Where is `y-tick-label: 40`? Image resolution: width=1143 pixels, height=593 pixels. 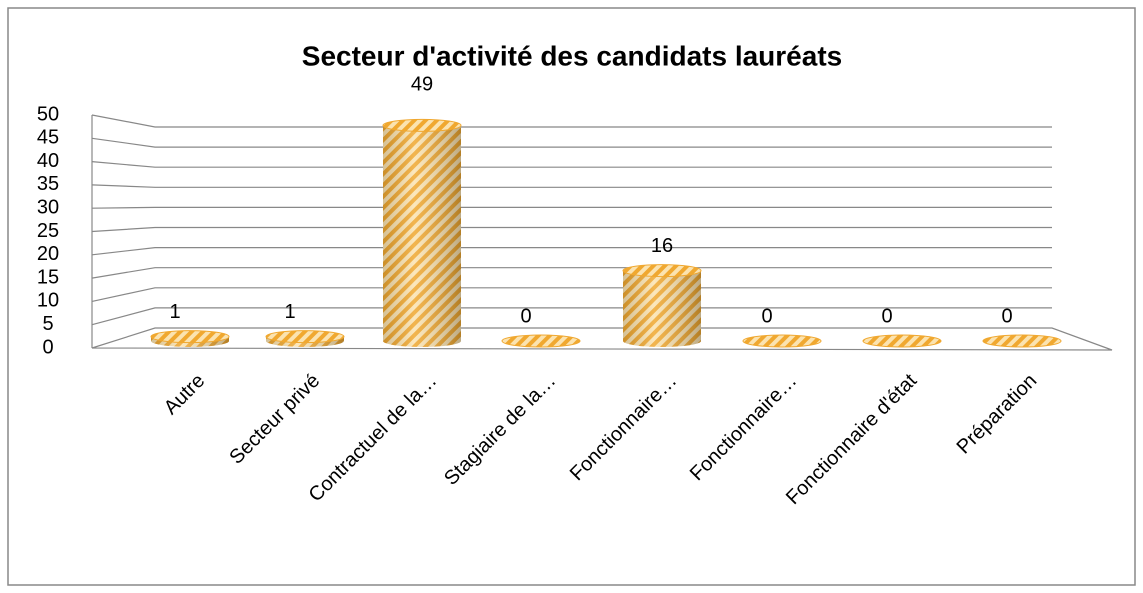
y-tick-label: 40 is located at coordinates (48, 161).